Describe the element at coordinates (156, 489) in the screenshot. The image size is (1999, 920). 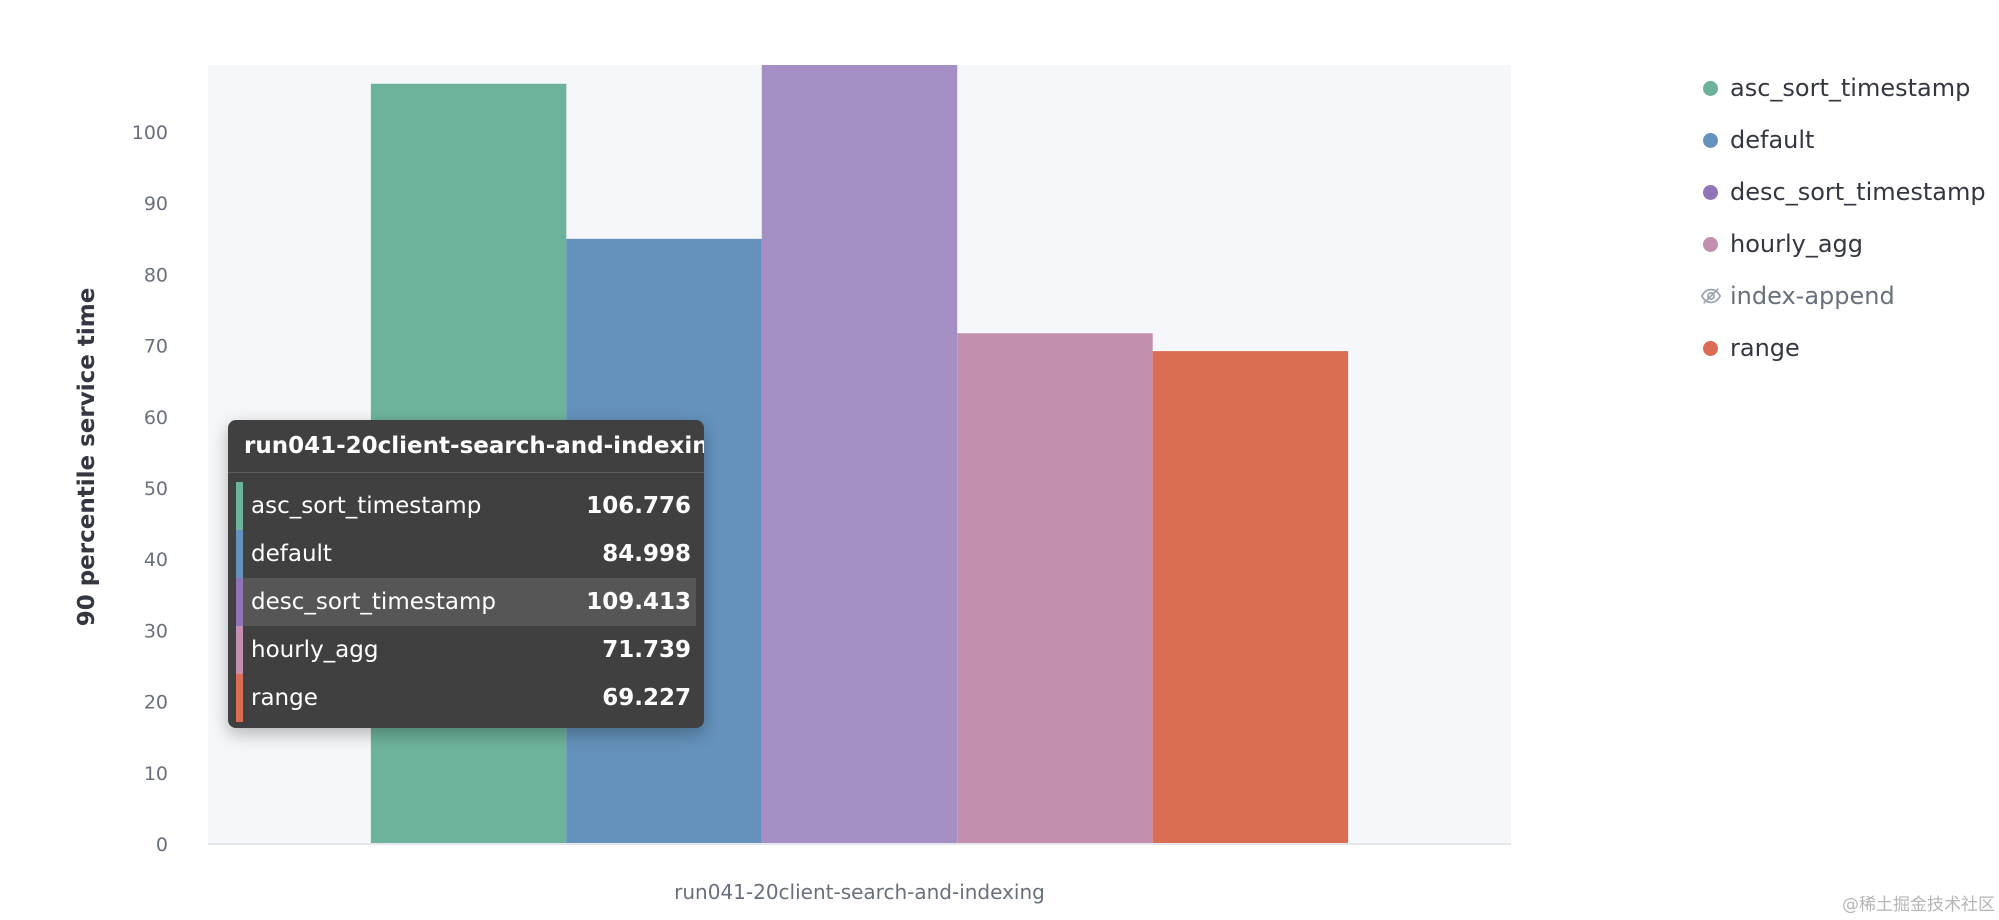
I see `y-tick-label: 50` at that location.